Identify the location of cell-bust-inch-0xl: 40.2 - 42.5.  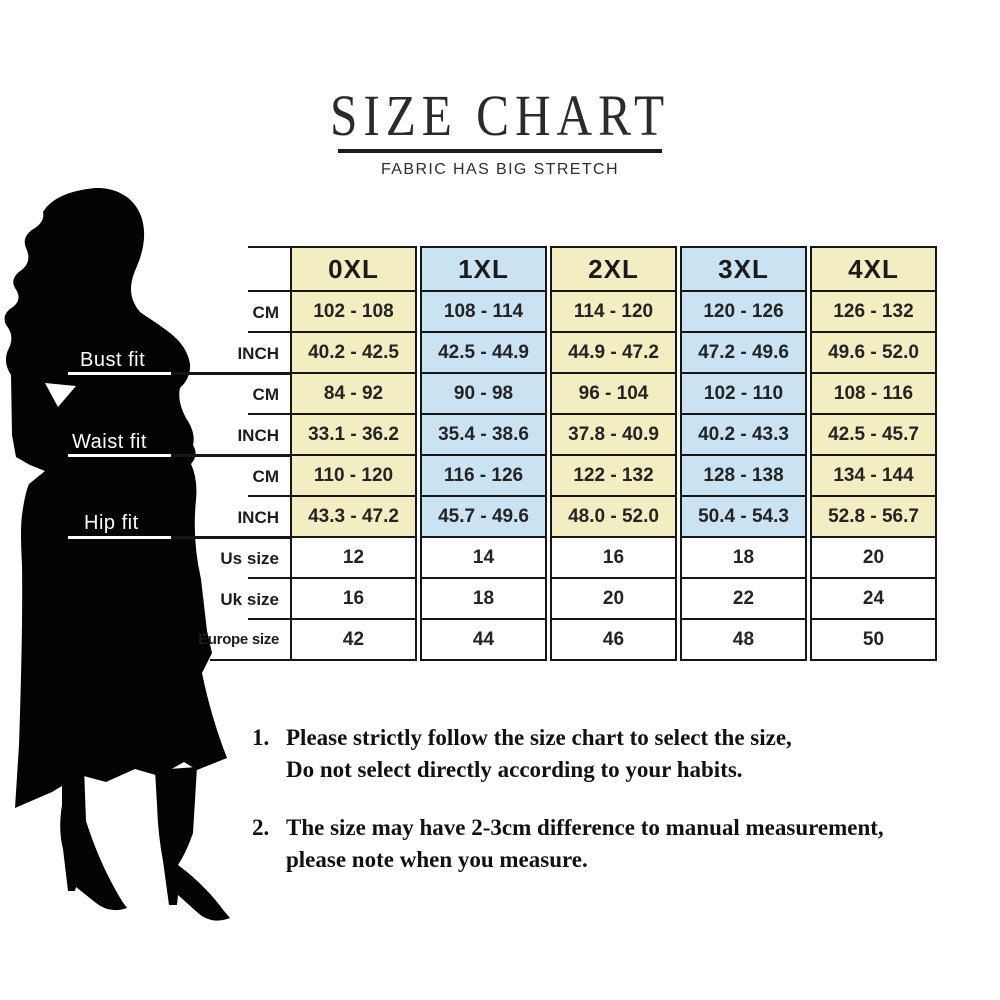
(353, 353).